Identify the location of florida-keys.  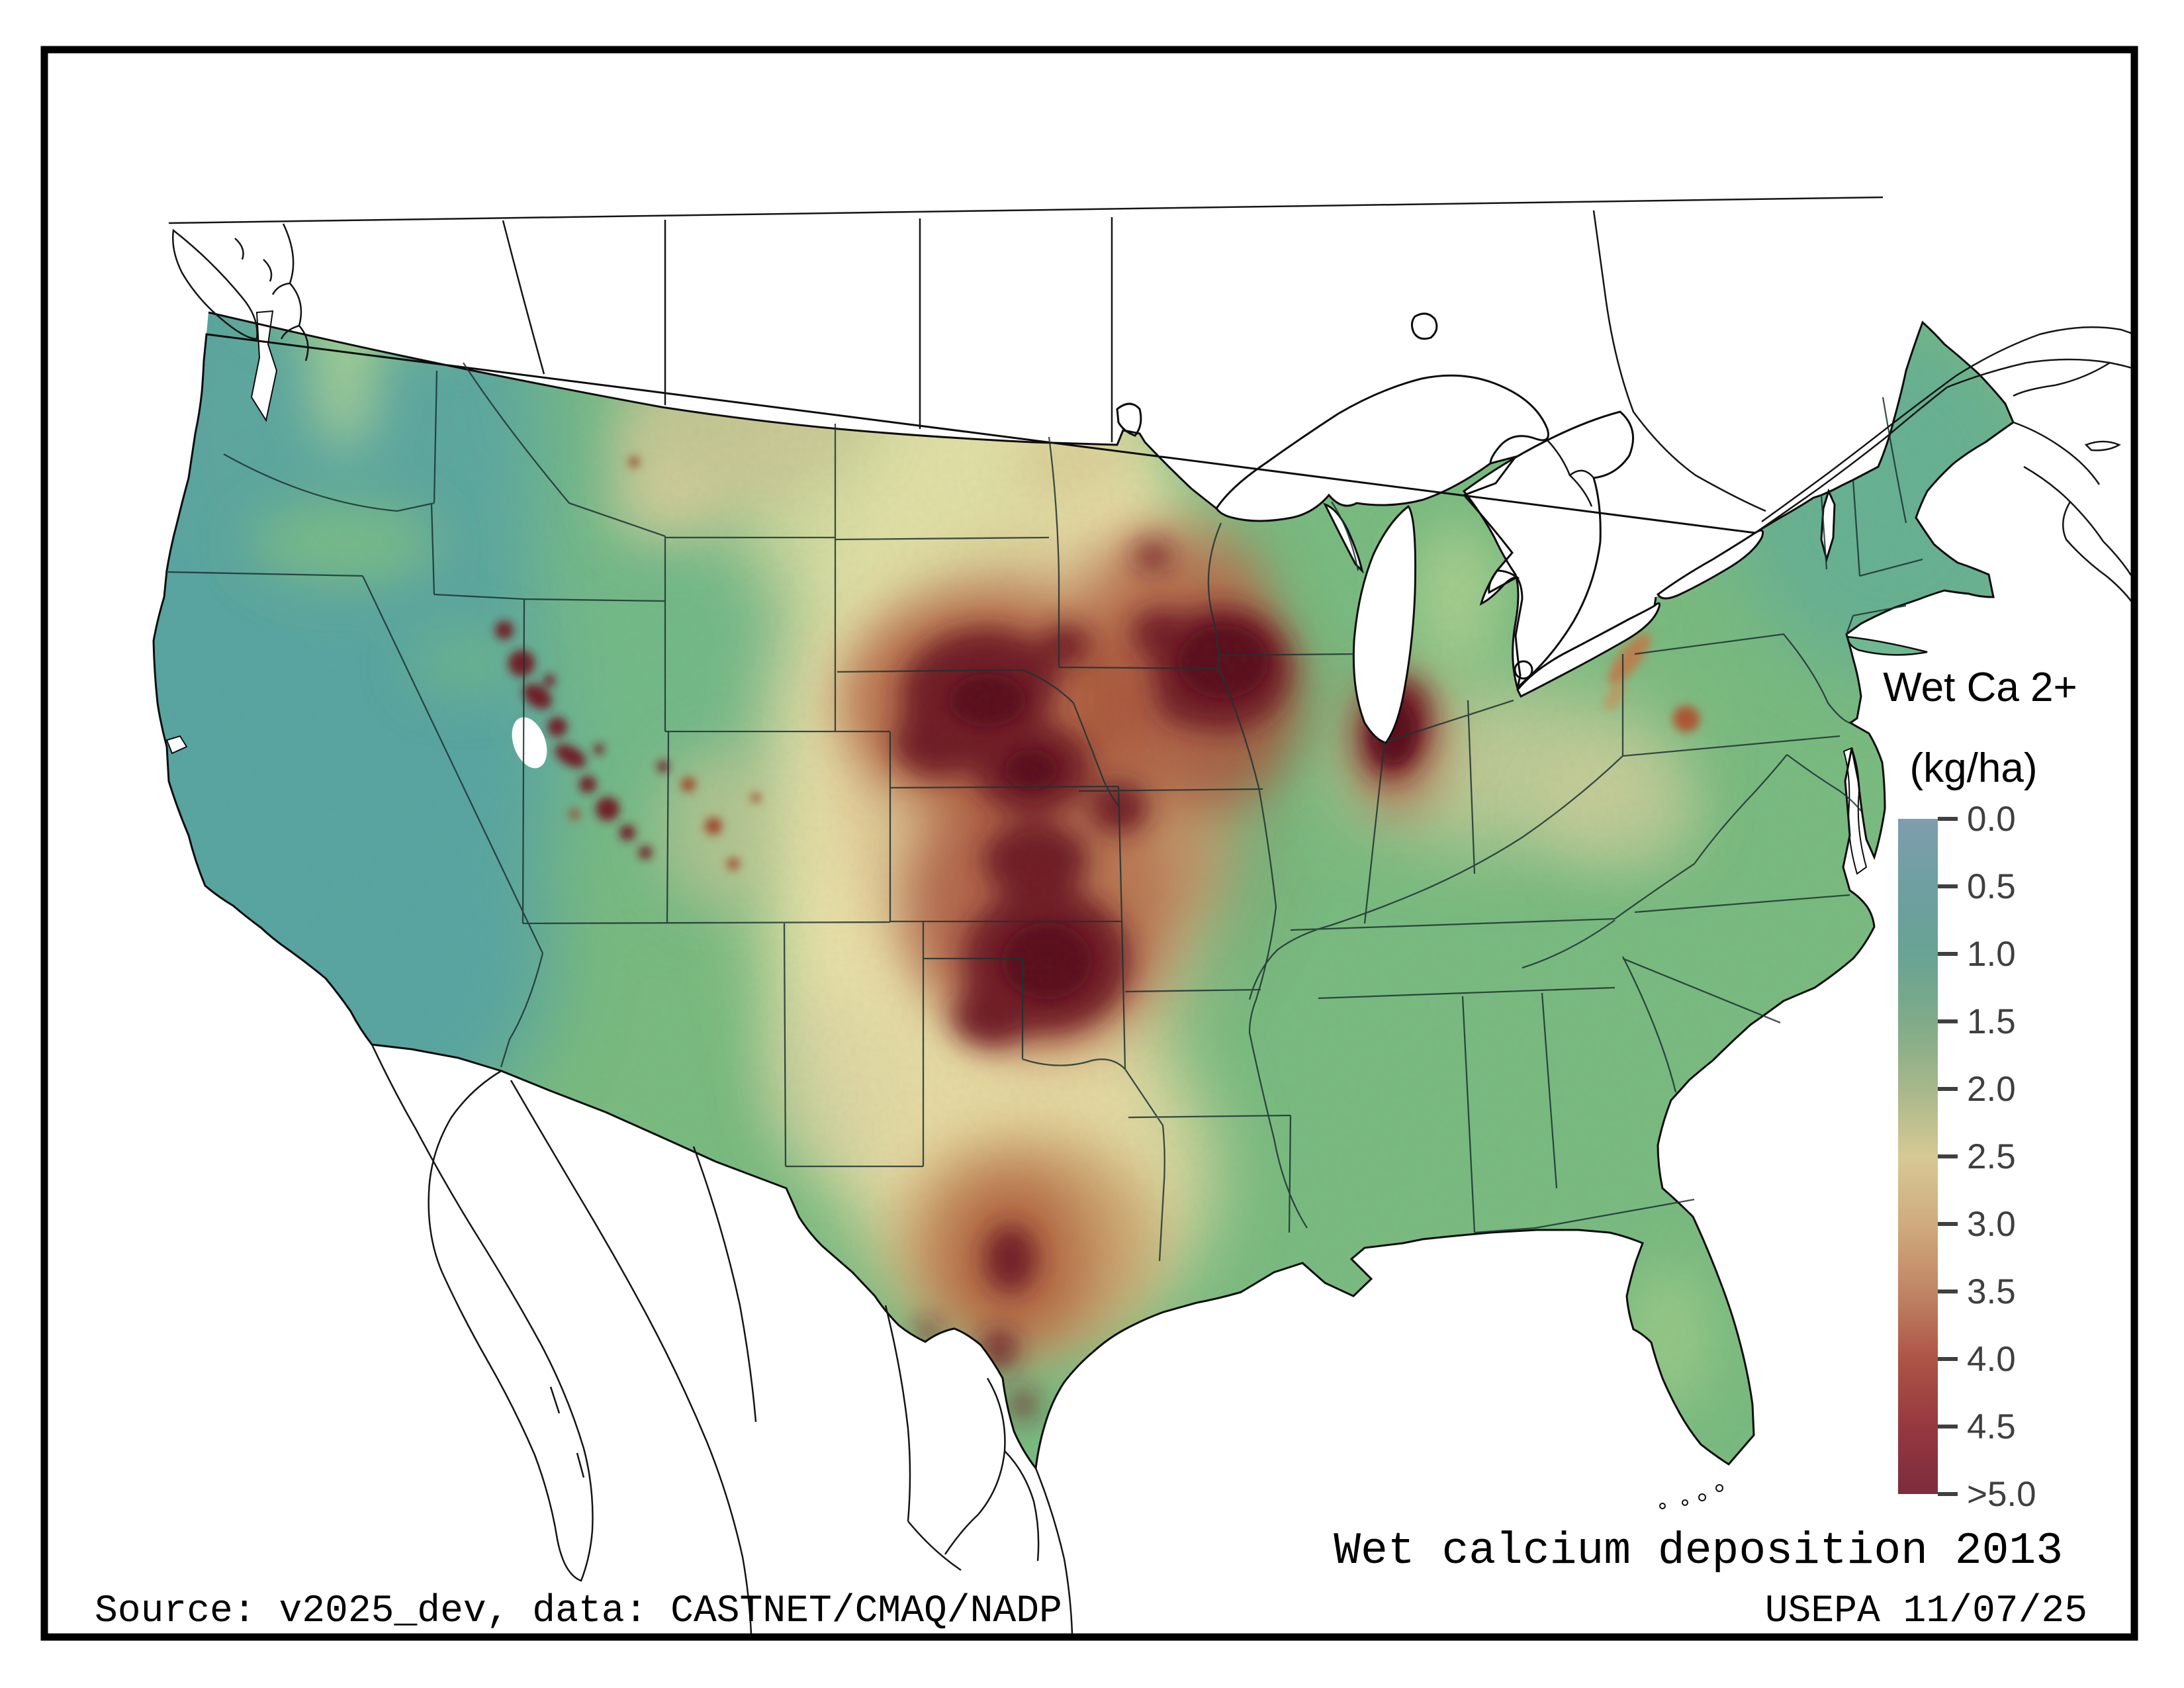
(1691, 1496).